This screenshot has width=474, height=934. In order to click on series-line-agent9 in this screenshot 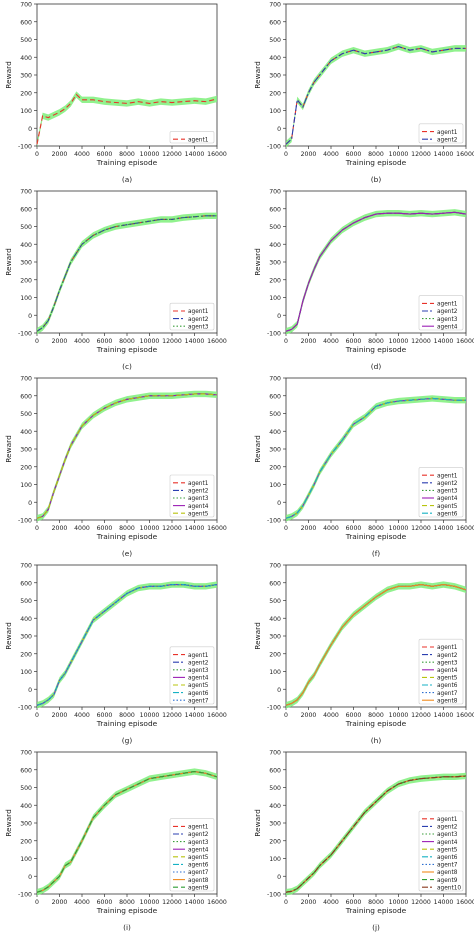, I will do `click(127, 831)`.